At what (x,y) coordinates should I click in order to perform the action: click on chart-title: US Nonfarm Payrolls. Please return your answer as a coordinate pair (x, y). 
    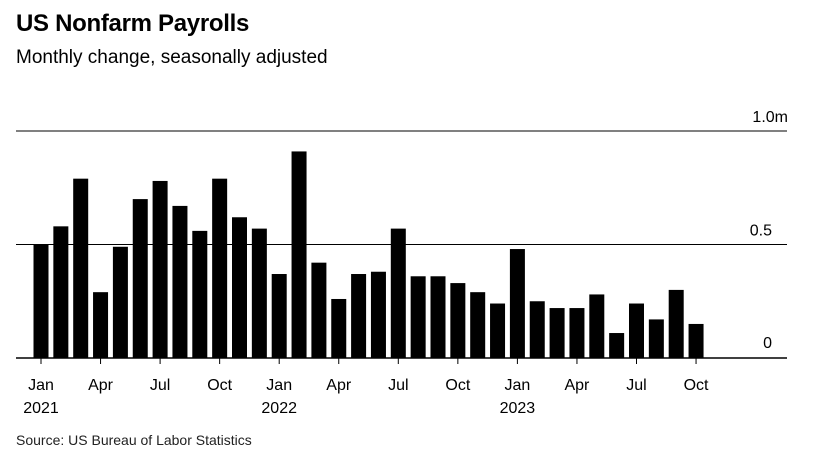
    Looking at the image, I should click on (133, 23).